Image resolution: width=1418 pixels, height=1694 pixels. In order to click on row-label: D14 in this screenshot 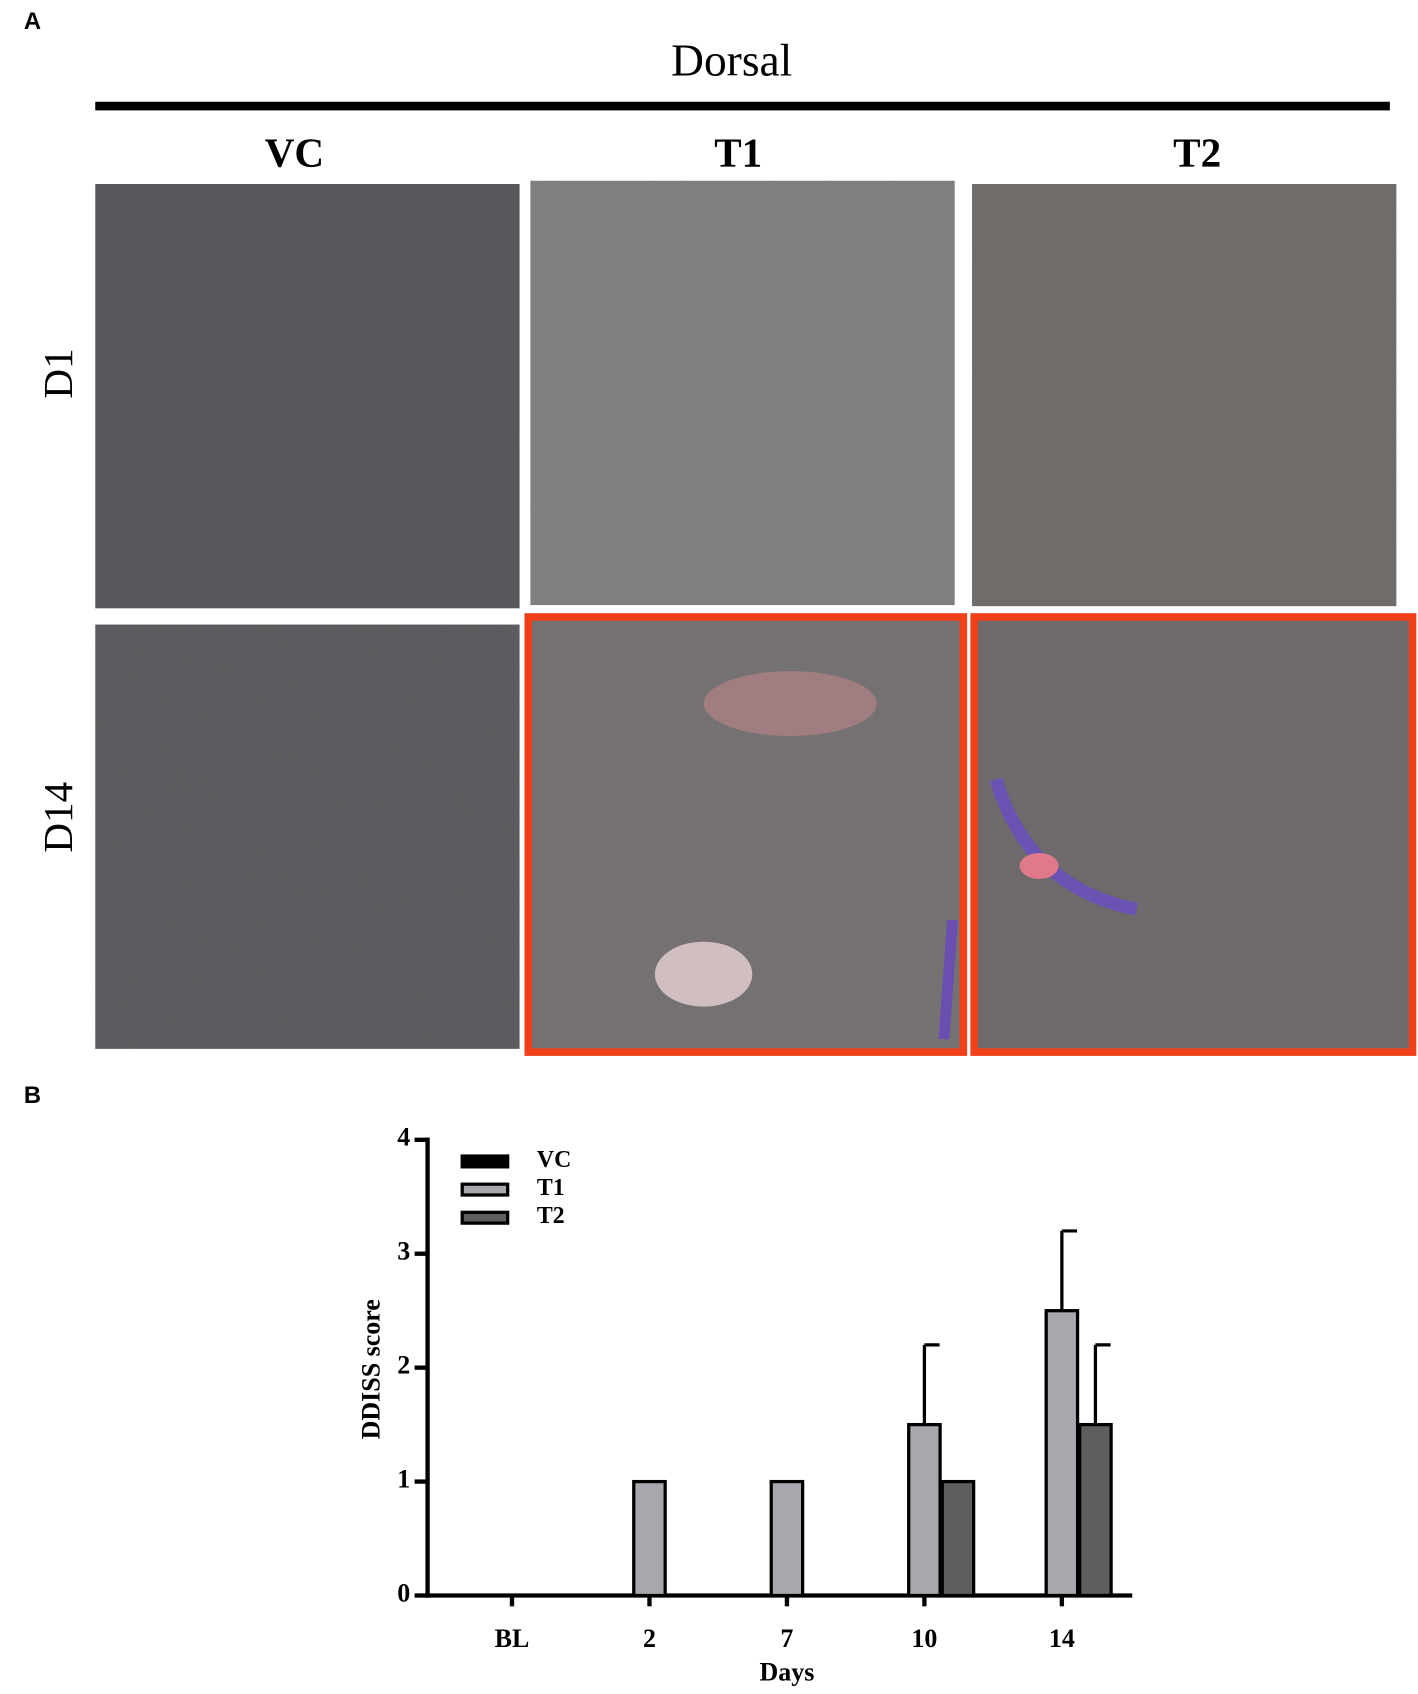, I will do `click(58, 817)`.